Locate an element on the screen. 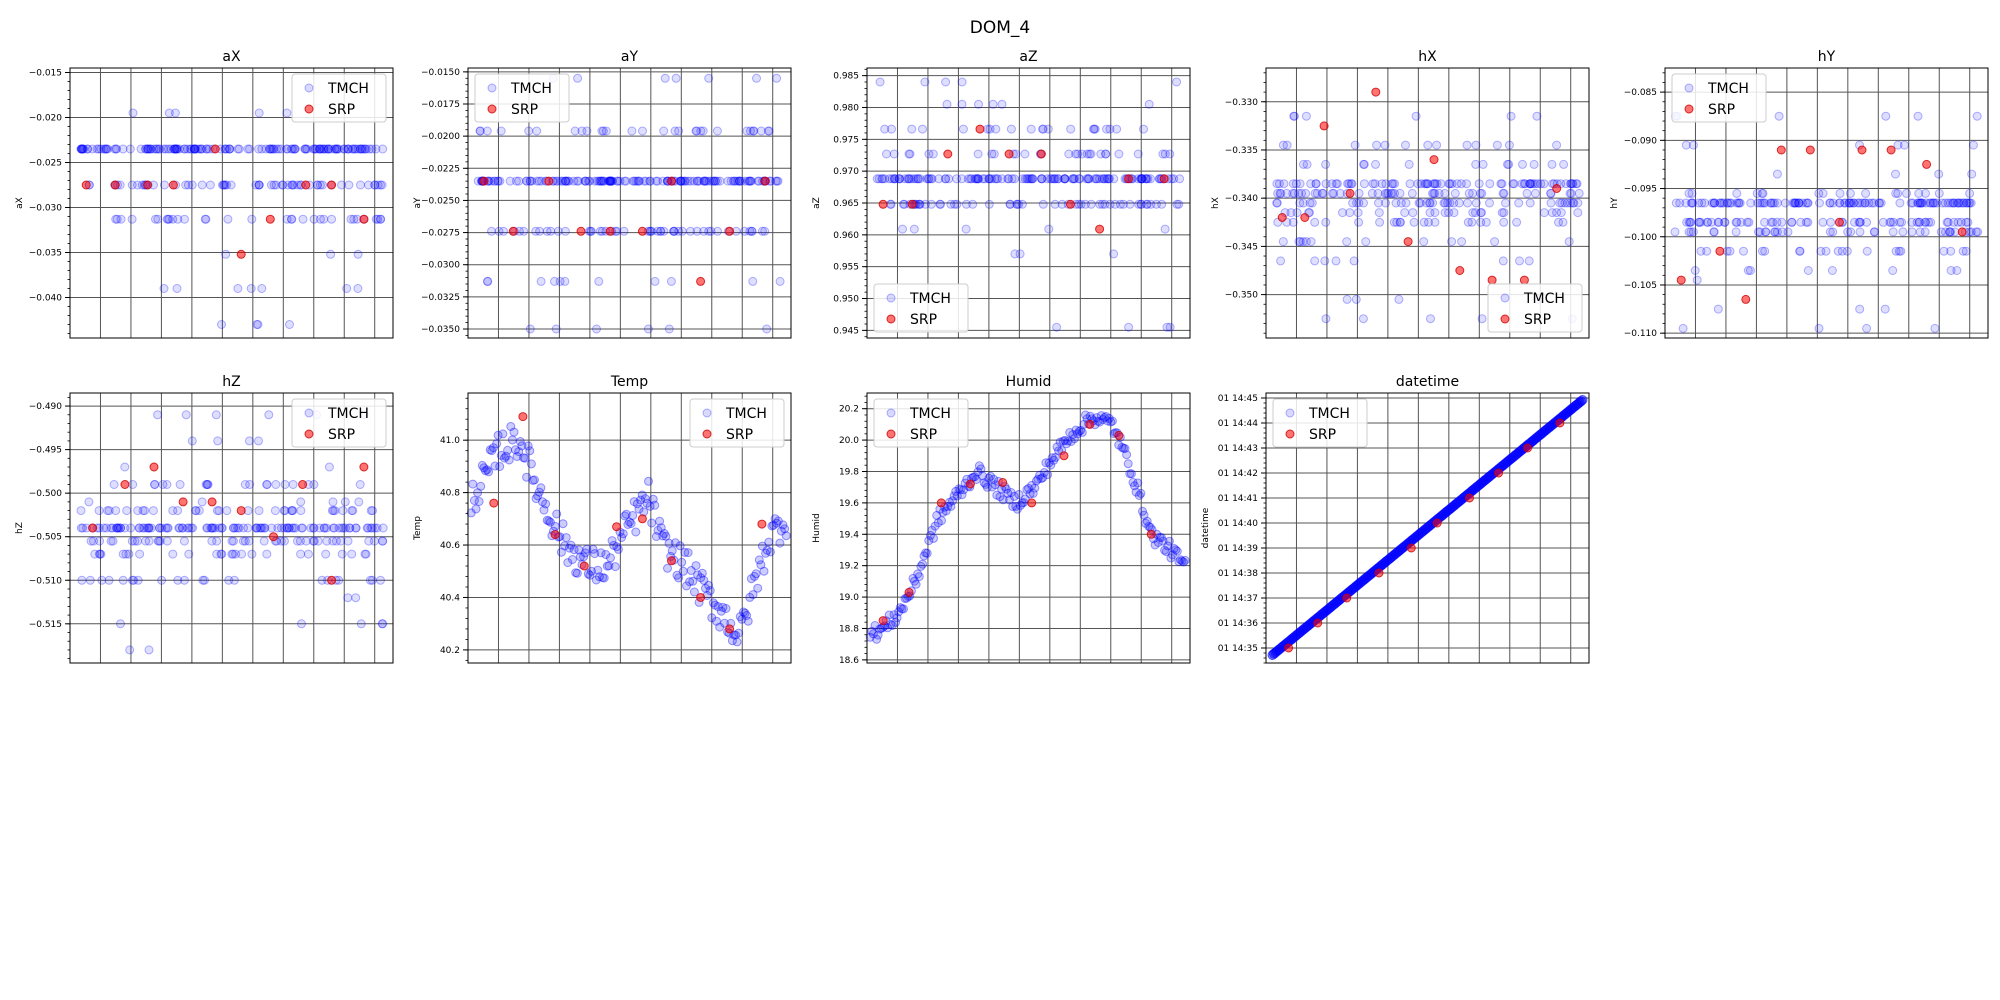 The height and width of the screenshot is (1000, 2000). y-tick-label: 20.2 is located at coordinates (849, 410).